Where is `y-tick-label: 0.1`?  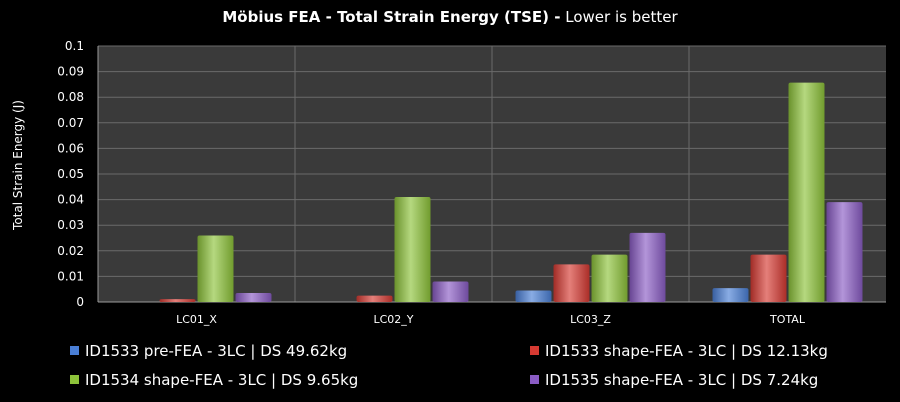
y-tick-label: 0.1 is located at coordinates (74, 46).